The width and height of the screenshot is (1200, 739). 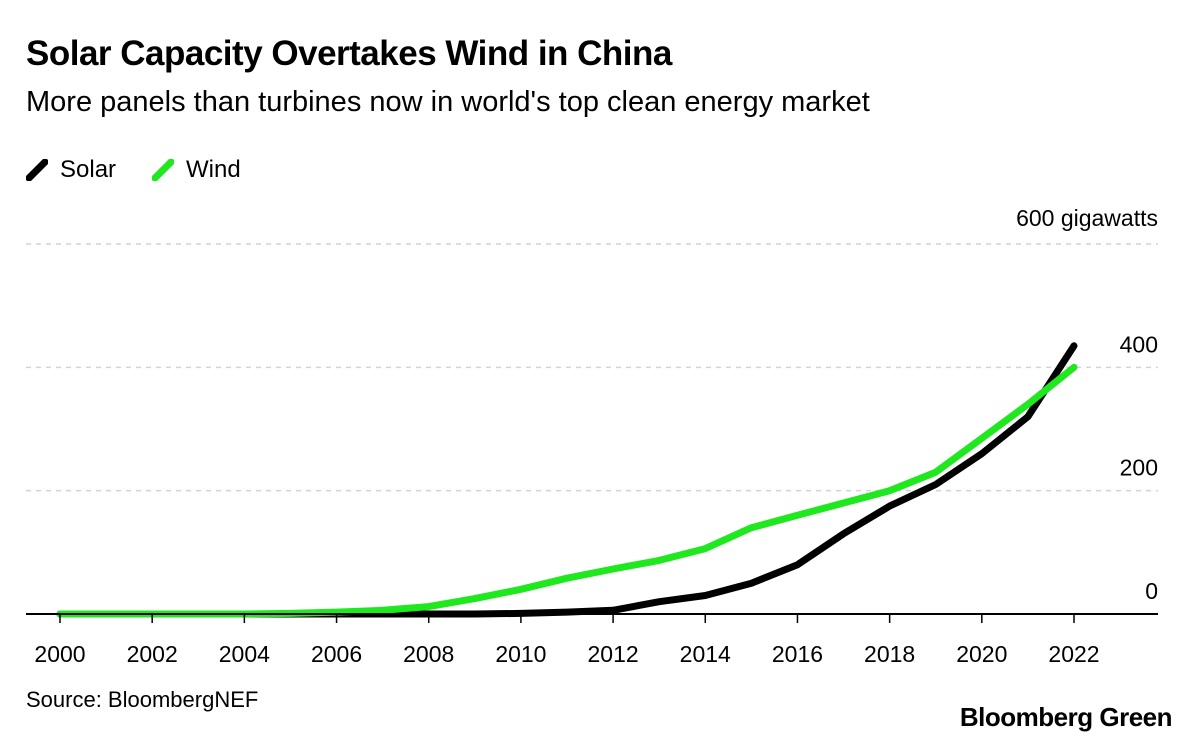 I want to click on legend-item-solar: Solar, so click(x=71, y=170).